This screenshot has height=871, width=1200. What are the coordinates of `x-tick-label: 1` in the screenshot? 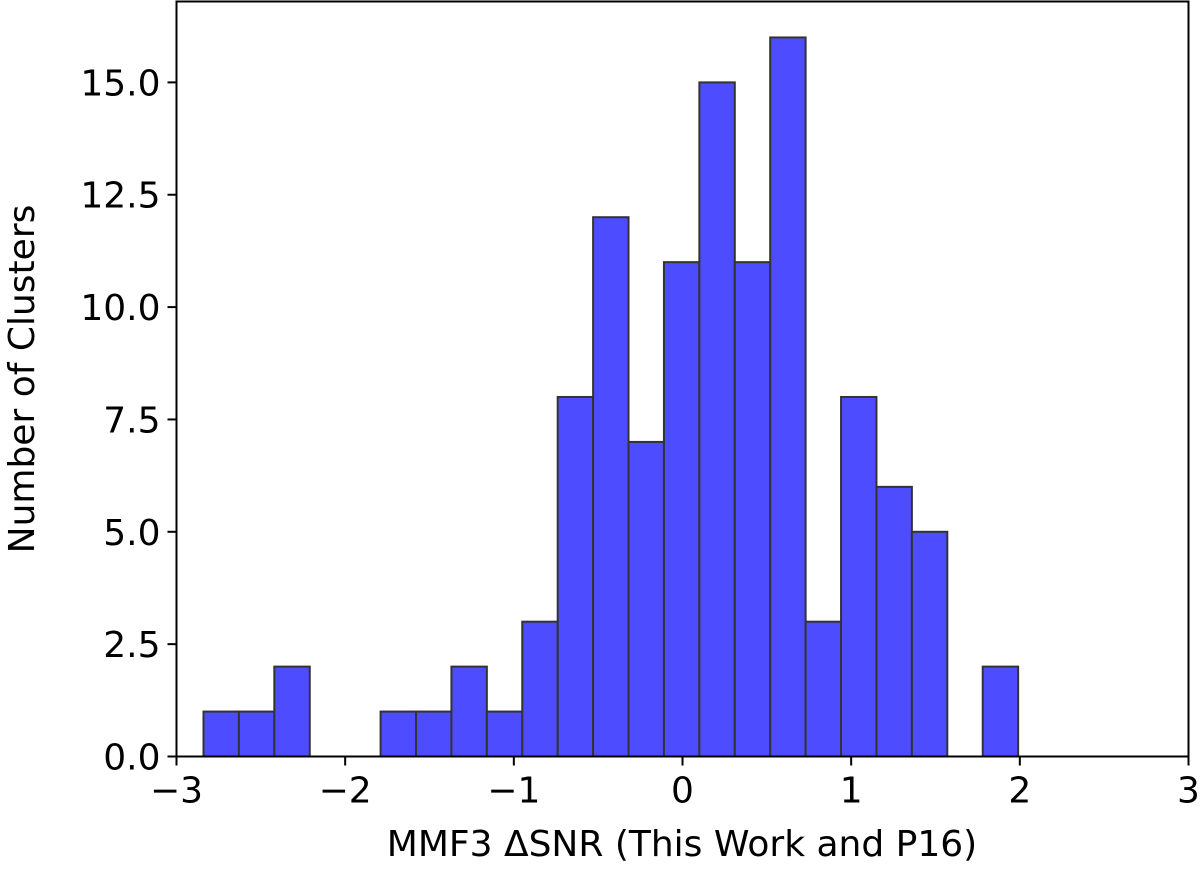 It's located at (851, 791).